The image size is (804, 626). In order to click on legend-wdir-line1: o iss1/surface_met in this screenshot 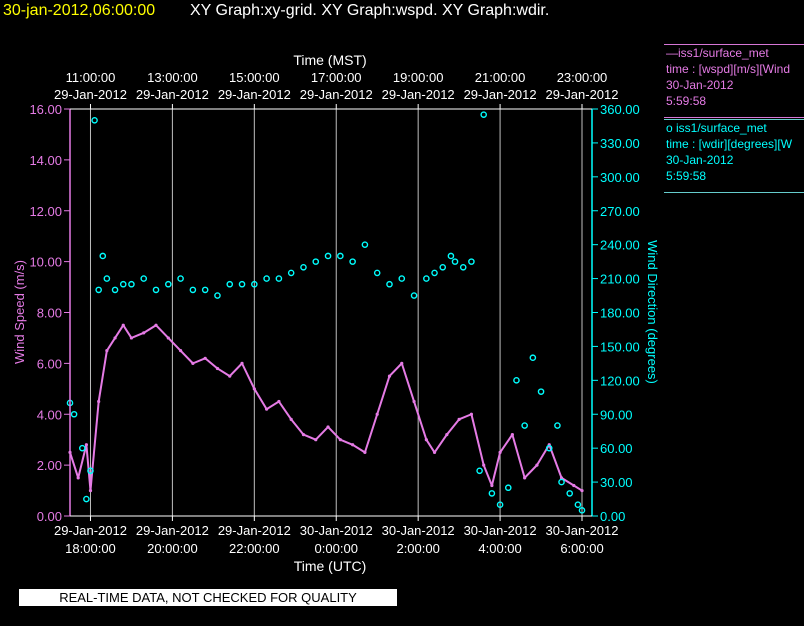, I will do `click(716, 128)`.